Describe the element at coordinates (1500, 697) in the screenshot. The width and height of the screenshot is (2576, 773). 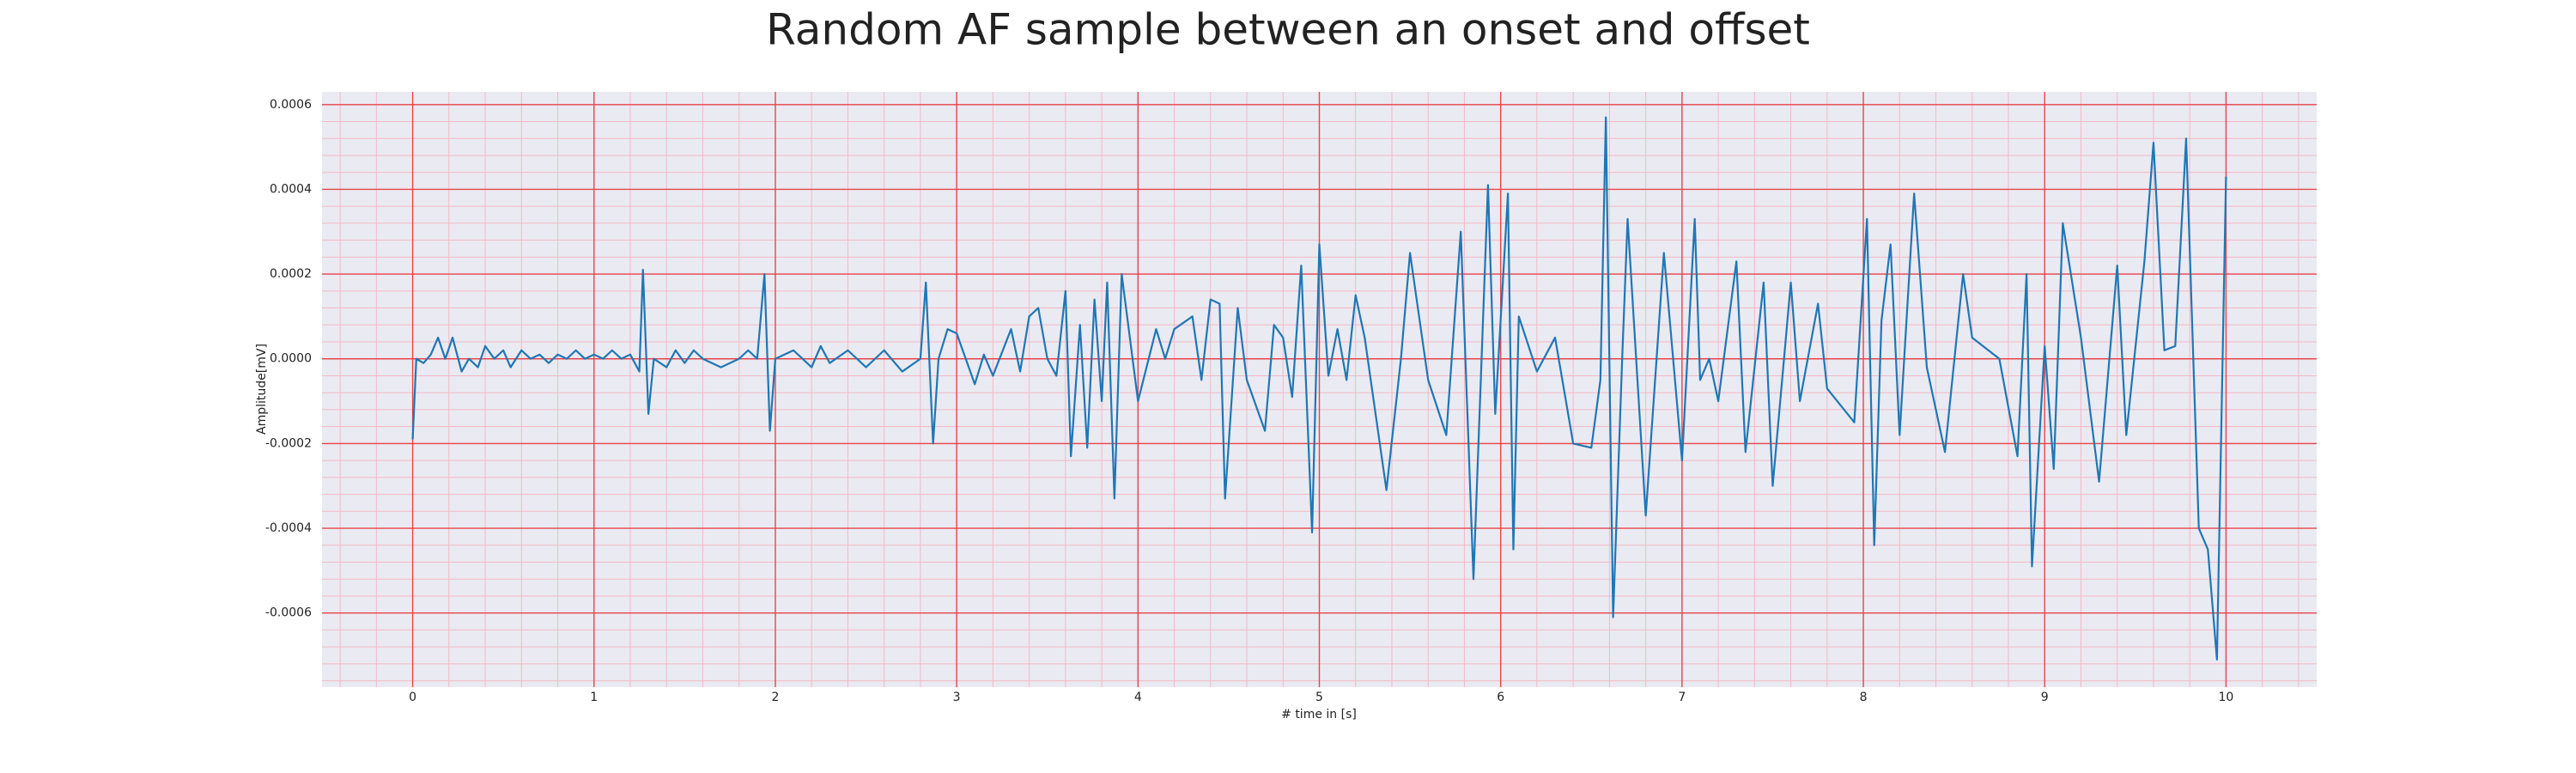
I see `x-tick-label: 6` at that location.